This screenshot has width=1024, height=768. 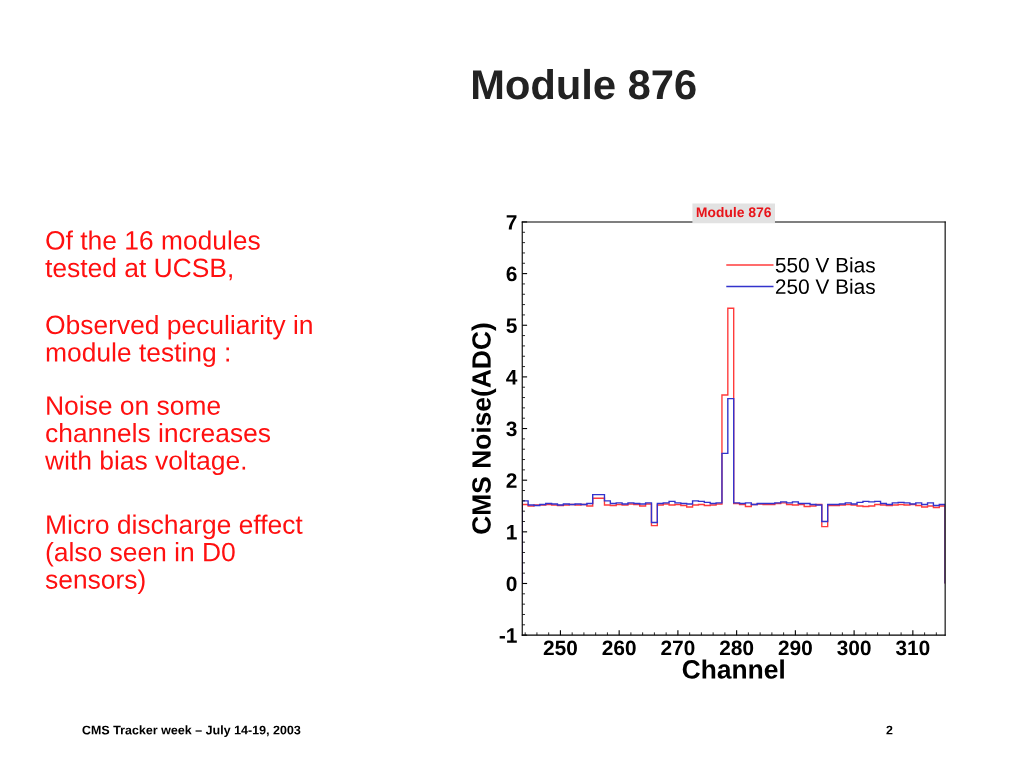 What do you see at coordinates (511, 222) in the screenshot?
I see `y-tick-label: 7` at bounding box center [511, 222].